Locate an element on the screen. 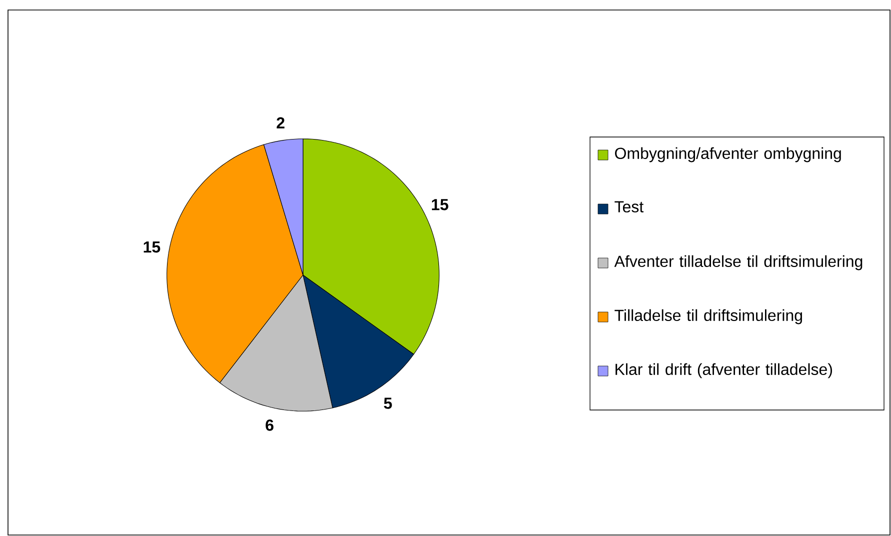  data-label: 5 is located at coordinates (388, 403).